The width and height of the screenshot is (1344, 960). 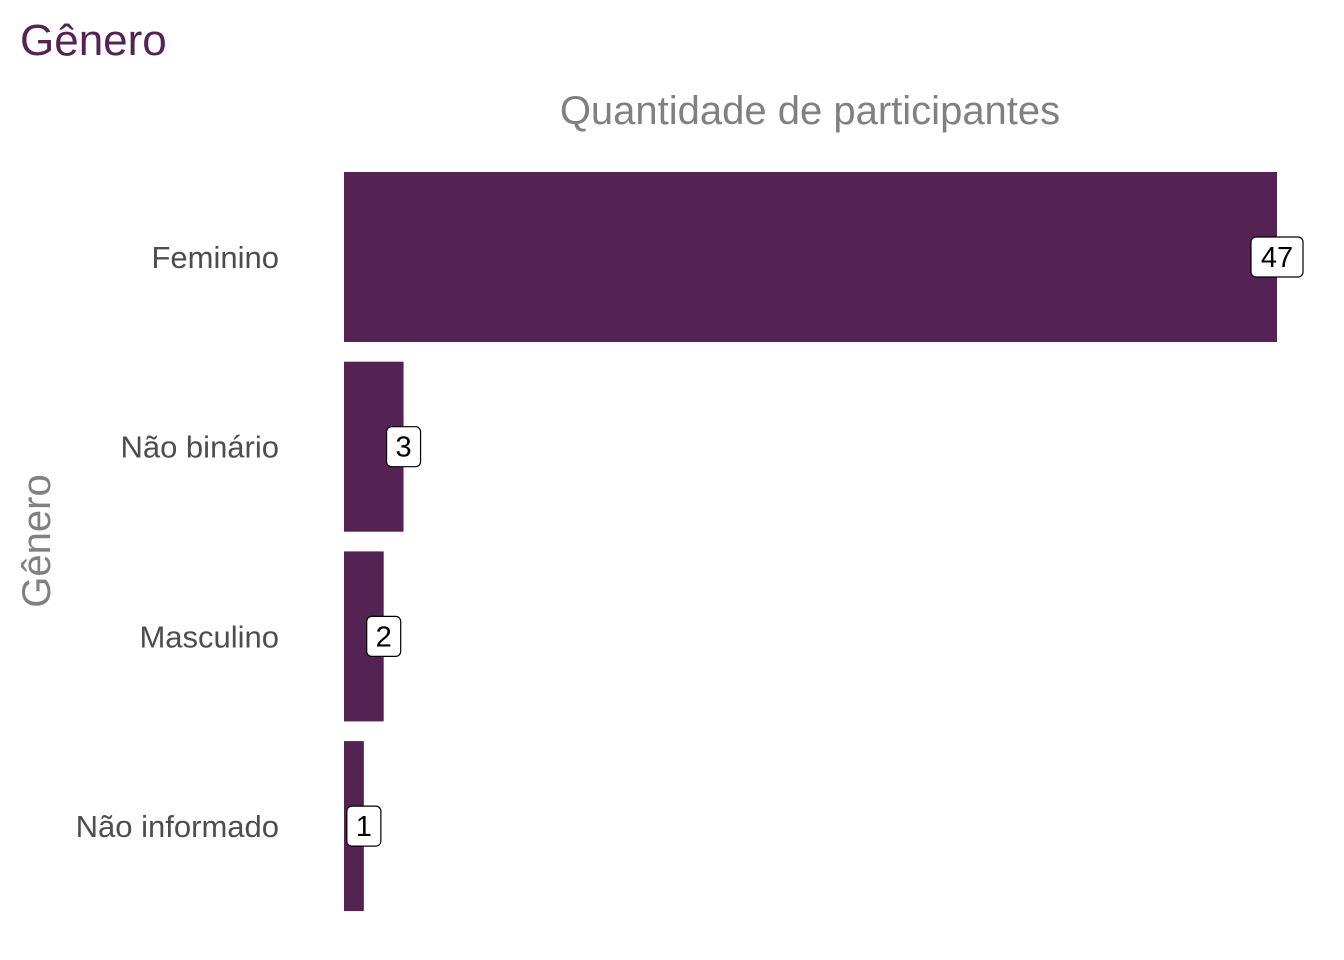 I want to click on data-label-2: 2, so click(x=384, y=636).